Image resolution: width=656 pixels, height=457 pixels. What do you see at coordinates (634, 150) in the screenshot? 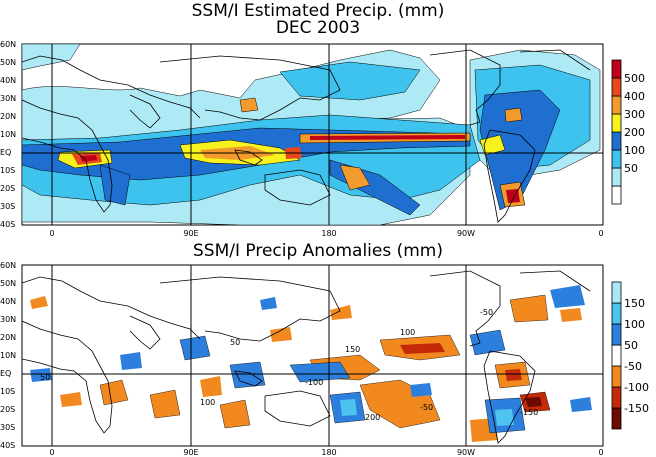
I see `precip-colorbar-label: 100` at bounding box center [634, 150].